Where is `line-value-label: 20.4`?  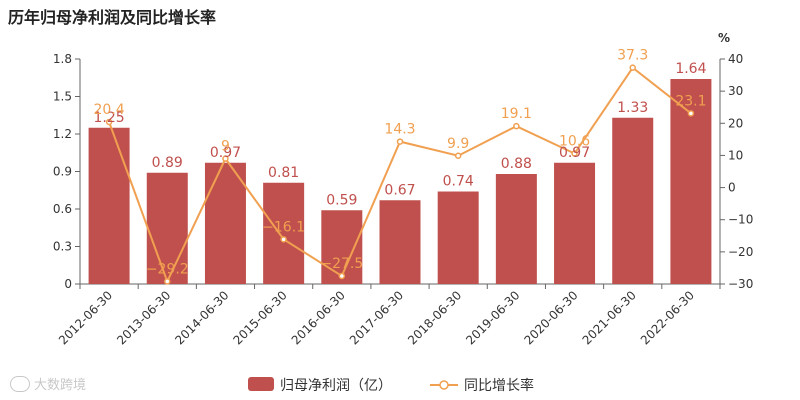
line-value-label: 20.4 is located at coordinates (109, 110).